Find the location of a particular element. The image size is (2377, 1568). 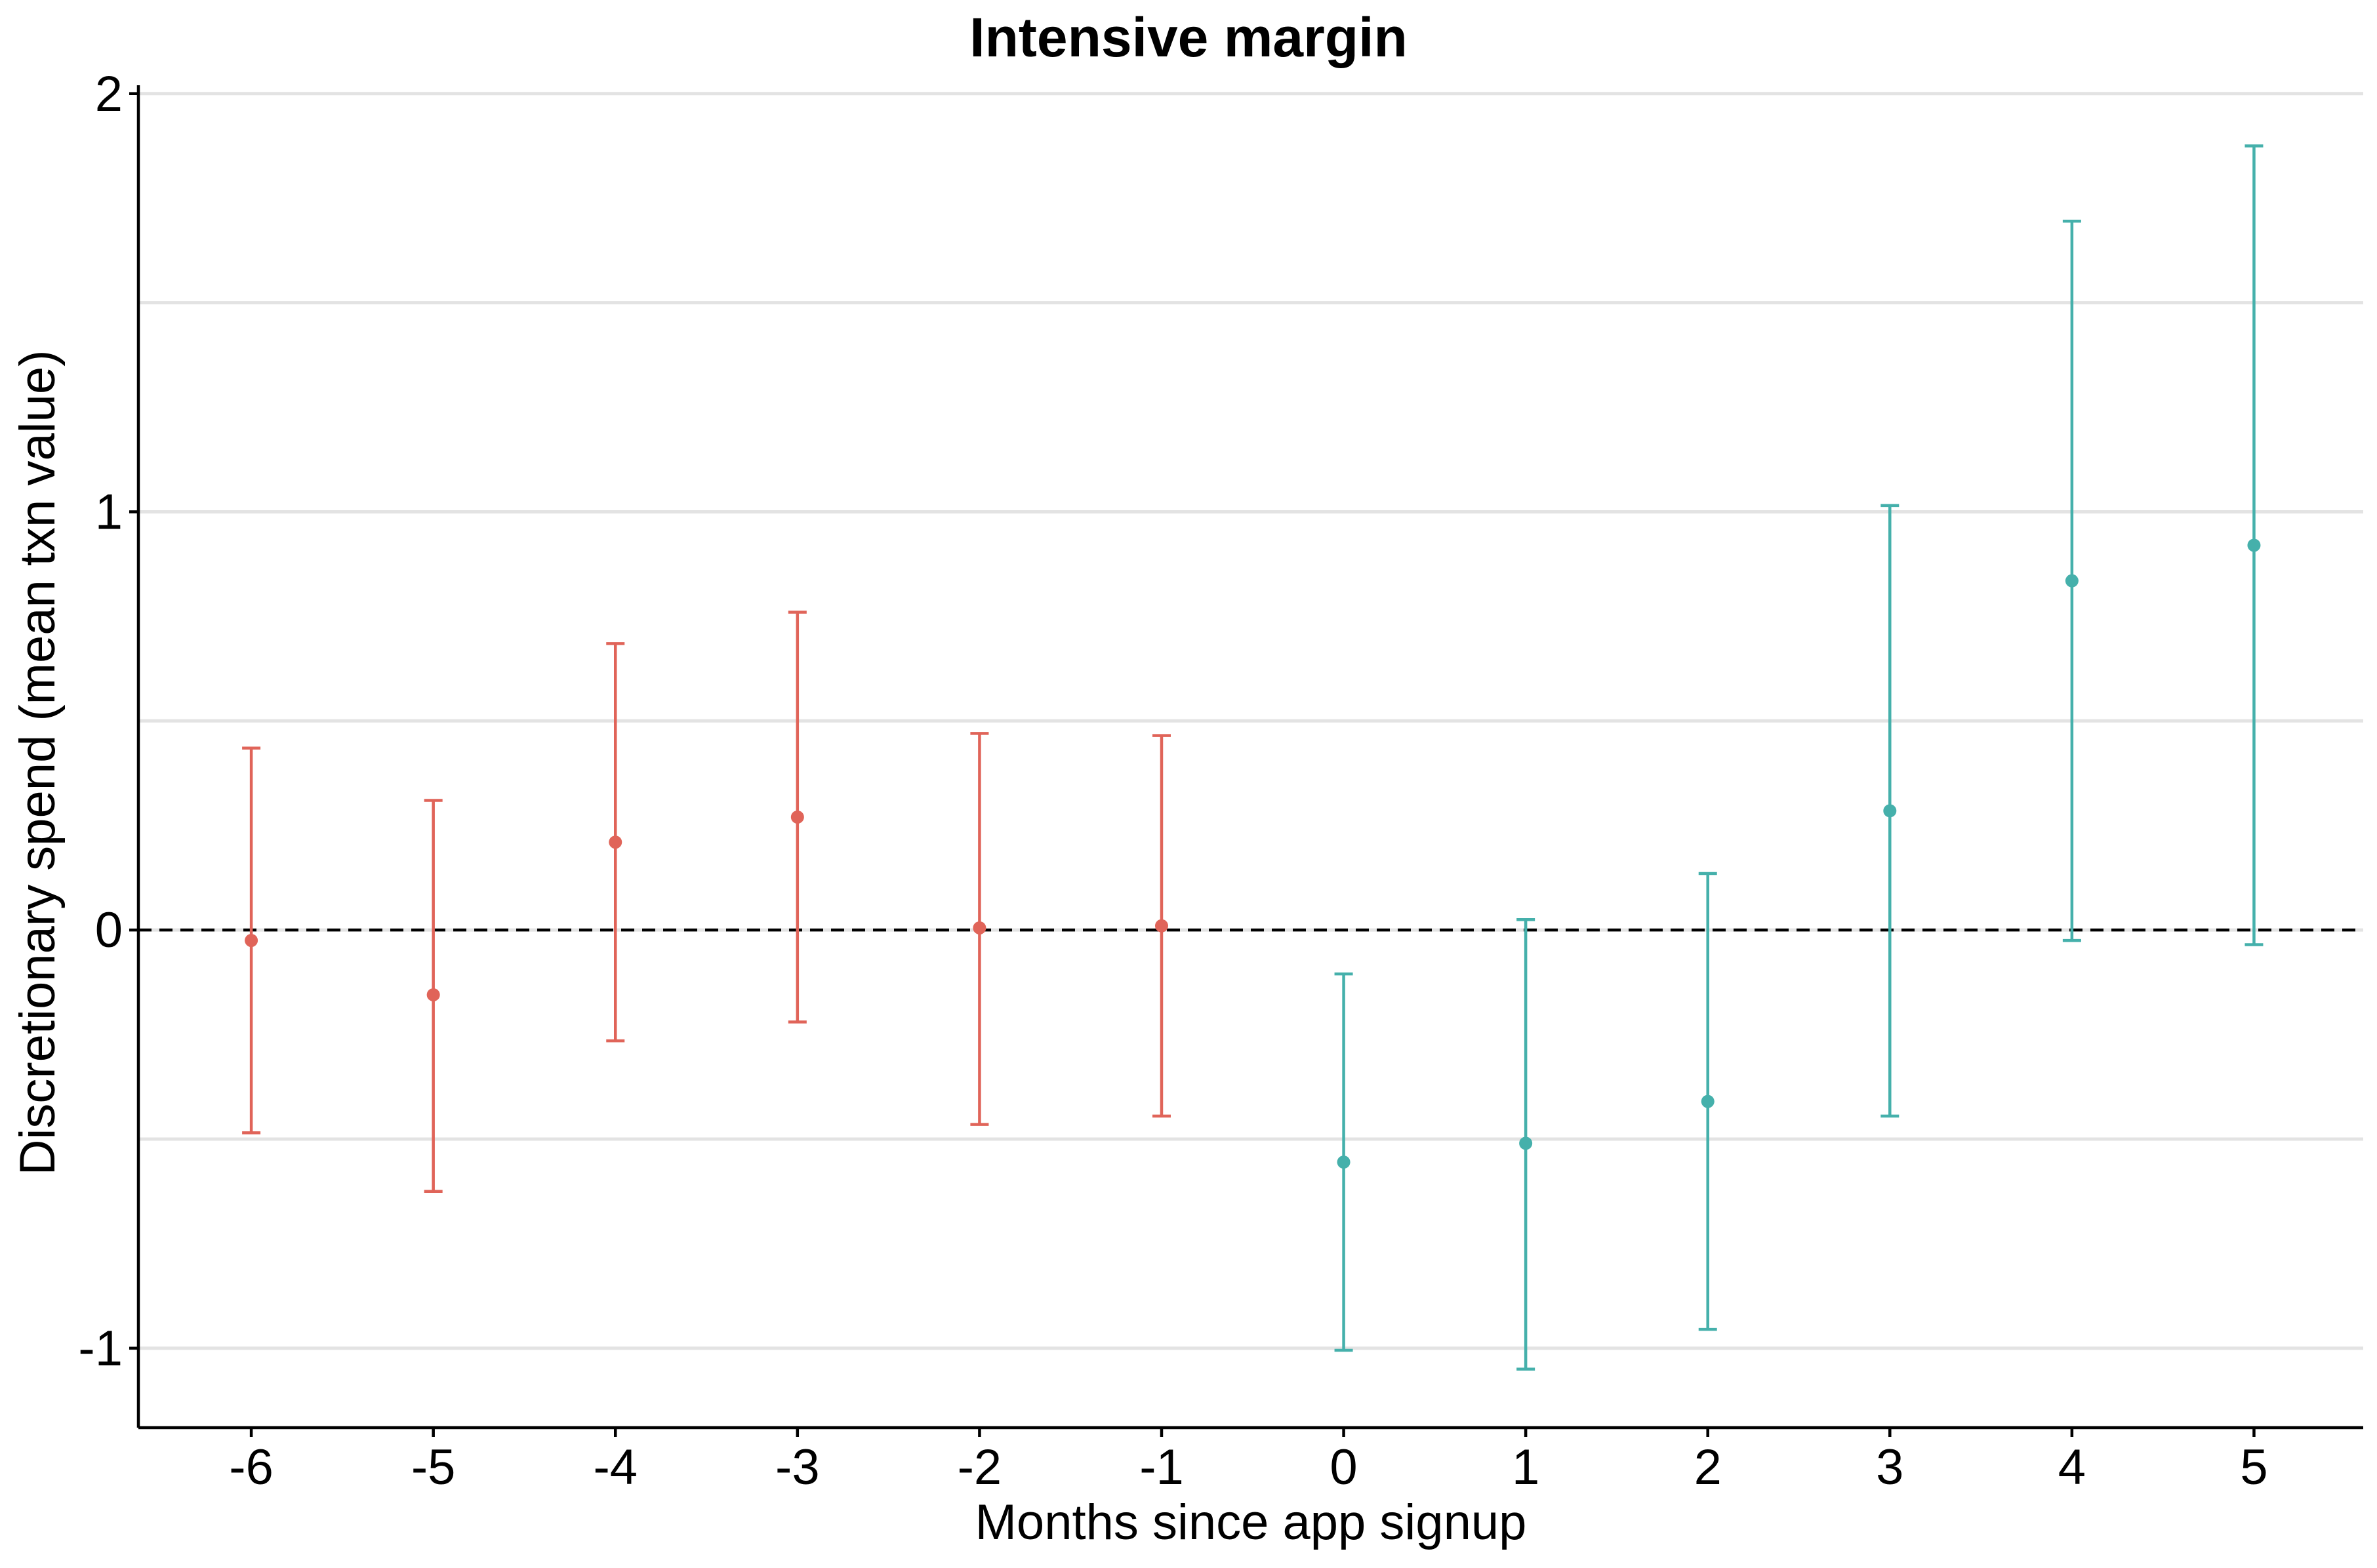

y-tick-label: 2 is located at coordinates (109, 94).